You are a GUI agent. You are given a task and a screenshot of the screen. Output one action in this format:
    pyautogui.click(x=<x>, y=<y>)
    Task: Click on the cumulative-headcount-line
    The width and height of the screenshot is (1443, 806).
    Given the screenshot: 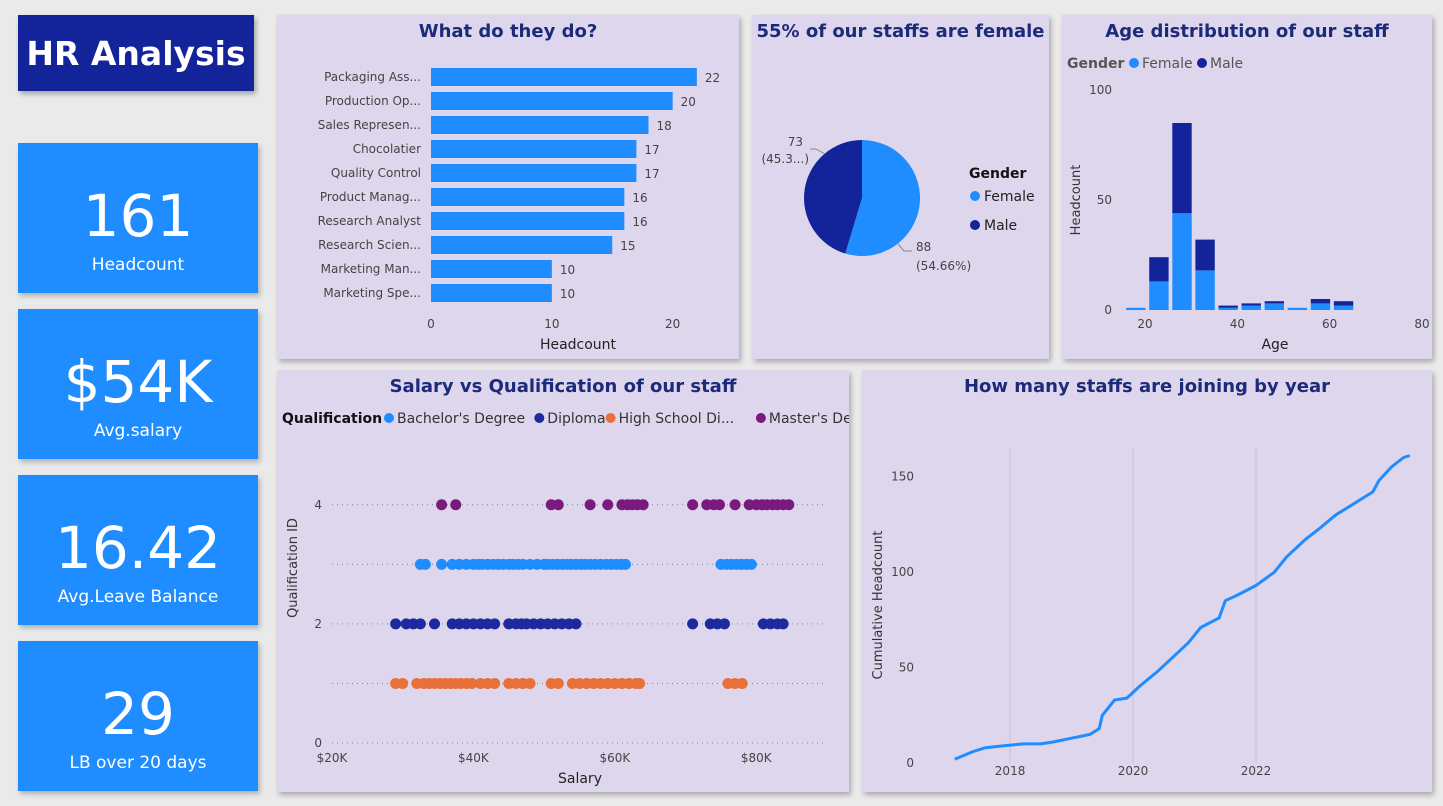 What is the action you would take?
    pyautogui.click(x=1182, y=607)
    